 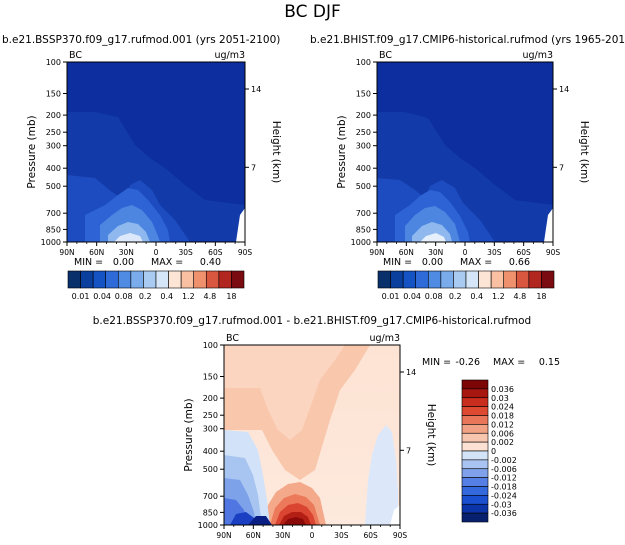 What do you see at coordinates (312, 435) in the screenshot?
I see `panel-difference` at bounding box center [312, 435].